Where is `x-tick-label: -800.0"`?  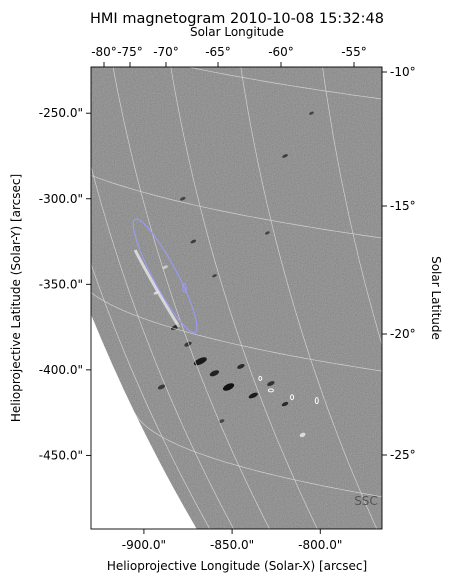
x-tick-label: -800.0" is located at coordinates (320, 545).